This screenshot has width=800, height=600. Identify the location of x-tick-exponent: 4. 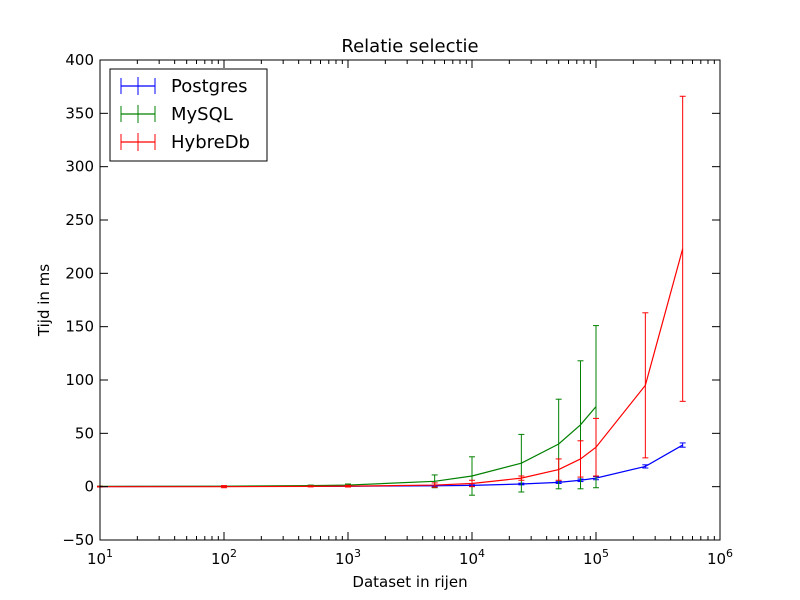
(481, 553).